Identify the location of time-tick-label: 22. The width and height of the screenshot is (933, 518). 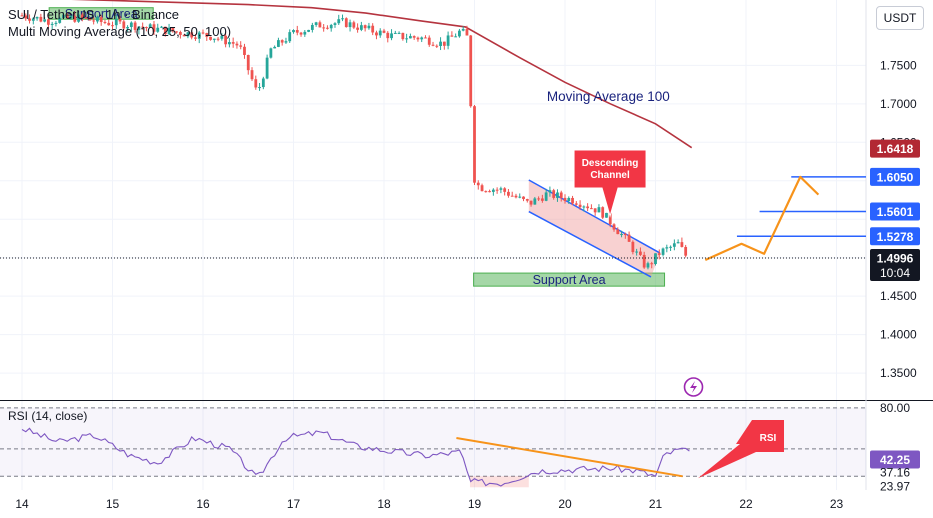
(746, 504).